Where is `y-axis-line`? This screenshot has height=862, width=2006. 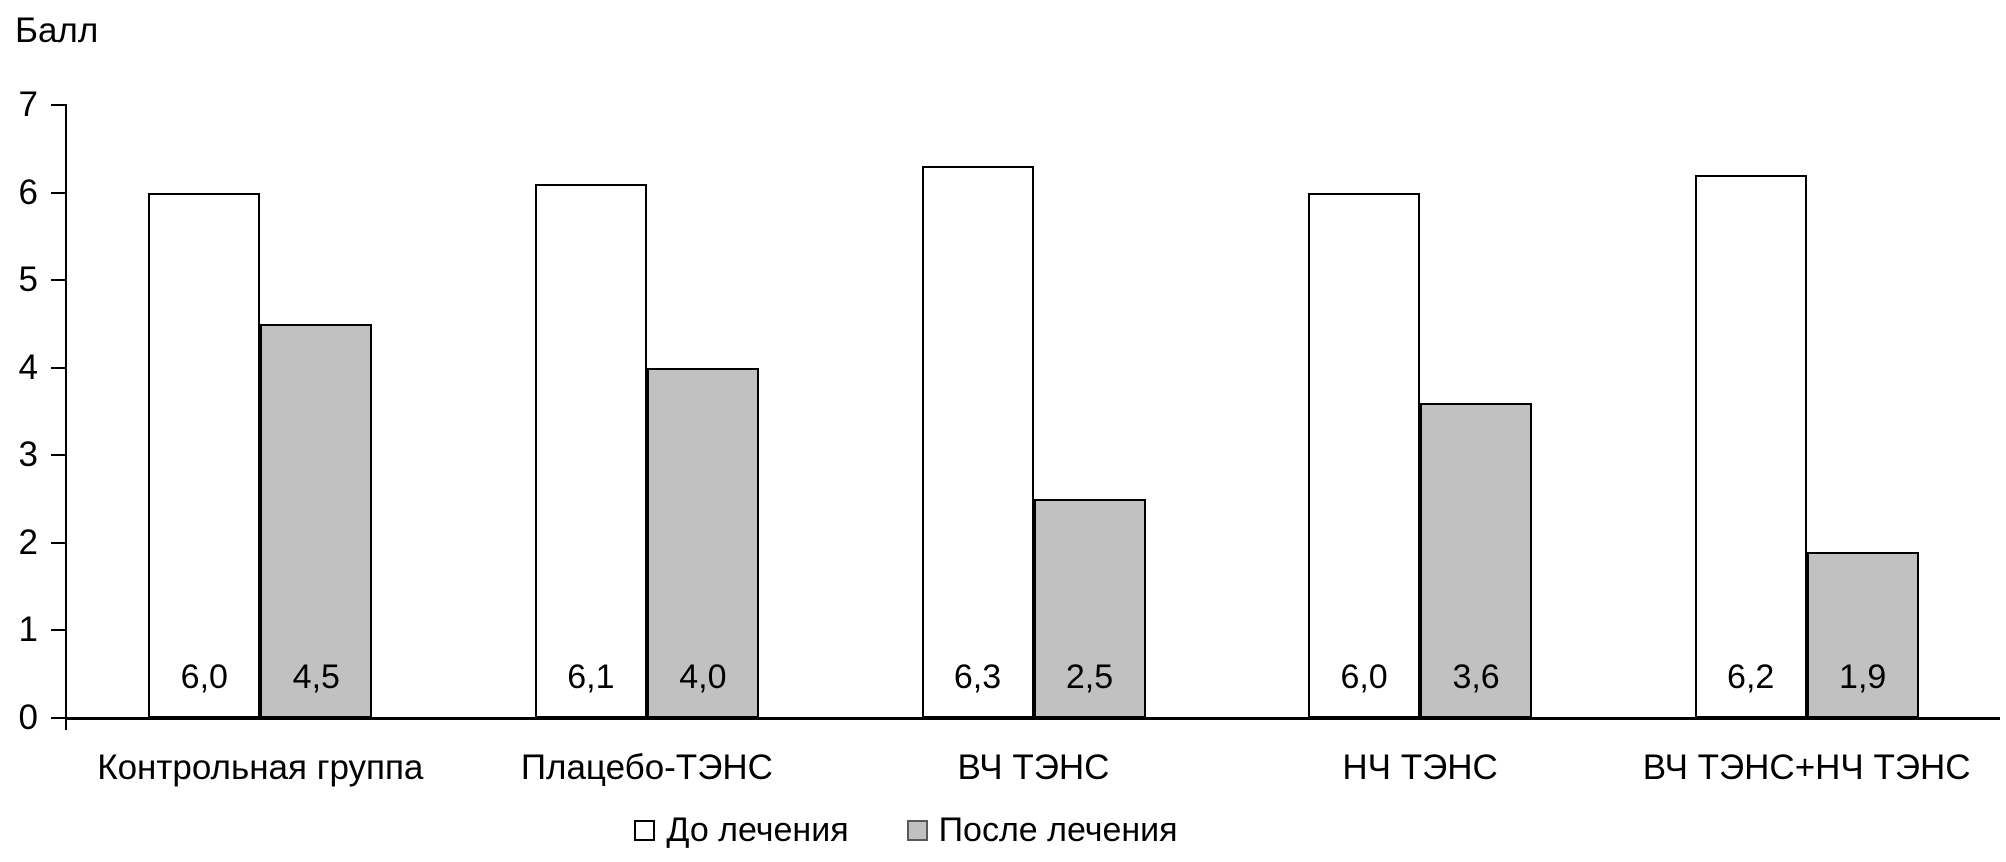 y-axis-line is located at coordinates (66, 412).